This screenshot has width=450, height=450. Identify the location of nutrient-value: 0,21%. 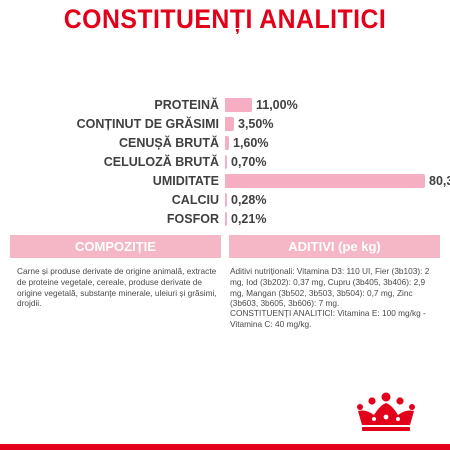
(249, 219).